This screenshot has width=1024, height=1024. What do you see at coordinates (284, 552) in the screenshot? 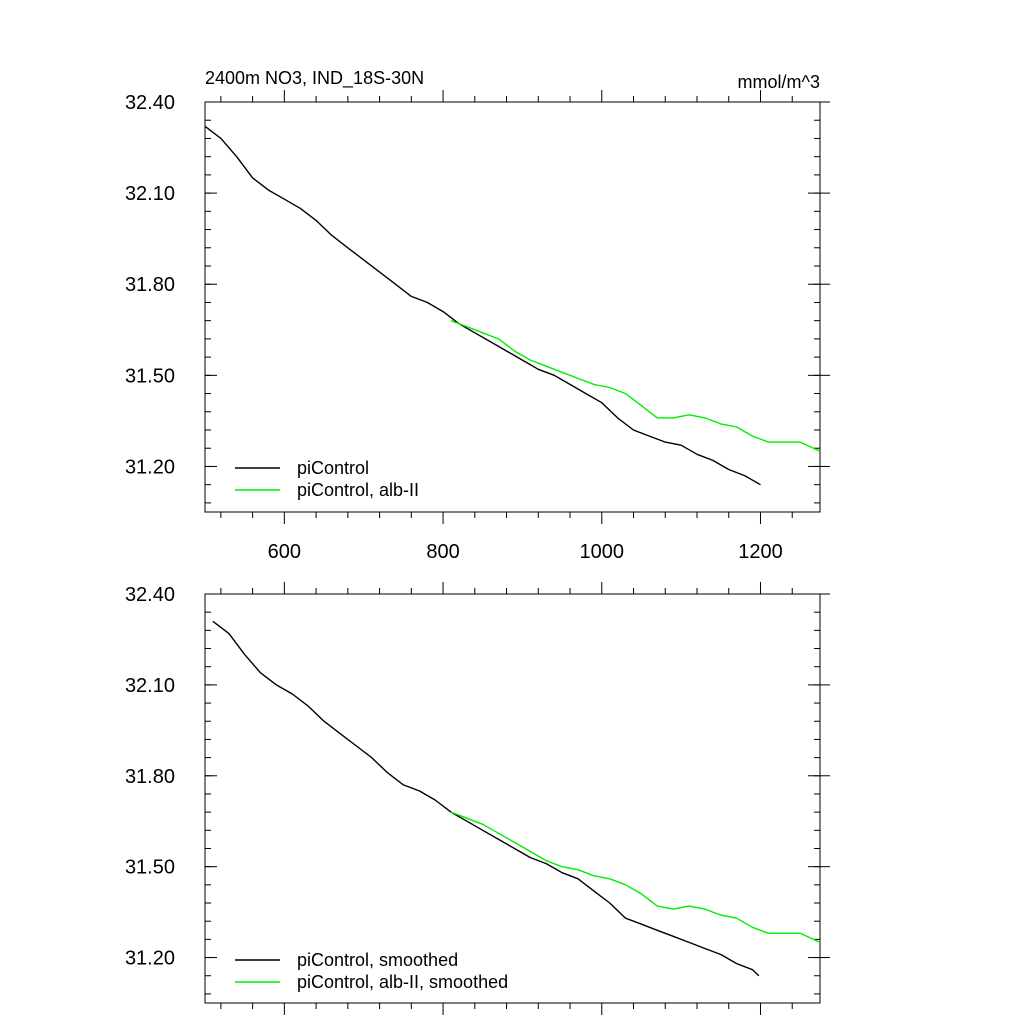
I see `x-tick-label: 600` at bounding box center [284, 552].